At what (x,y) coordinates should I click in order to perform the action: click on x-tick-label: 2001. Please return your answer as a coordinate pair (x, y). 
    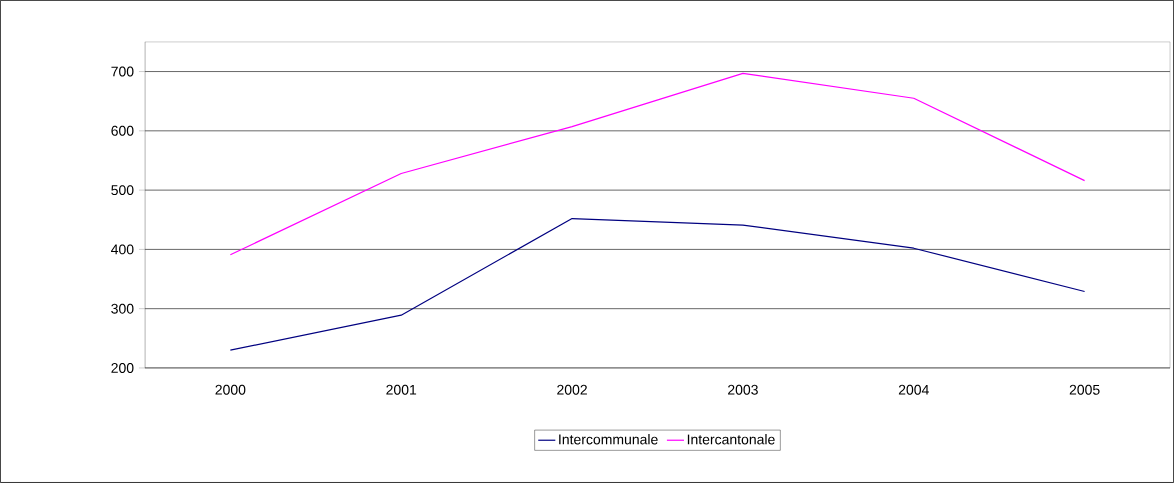
    Looking at the image, I should click on (401, 389).